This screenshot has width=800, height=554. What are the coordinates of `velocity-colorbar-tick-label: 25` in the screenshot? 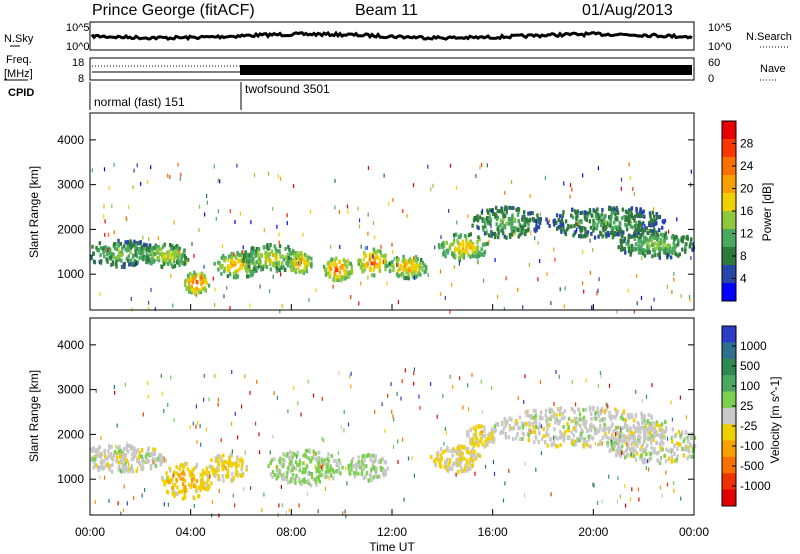 It's located at (747, 406).